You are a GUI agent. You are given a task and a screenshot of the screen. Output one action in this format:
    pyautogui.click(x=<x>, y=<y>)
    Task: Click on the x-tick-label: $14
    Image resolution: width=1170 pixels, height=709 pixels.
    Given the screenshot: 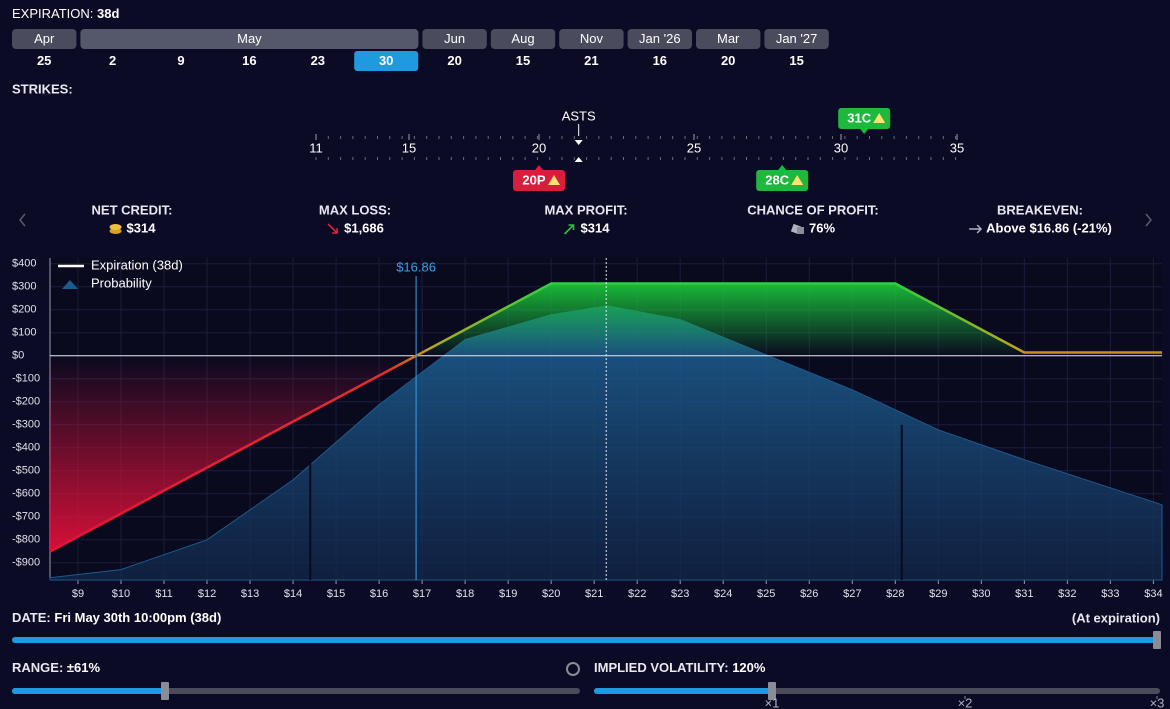 What is the action you would take?
    pyautogui.click(x=293, y=594)
    